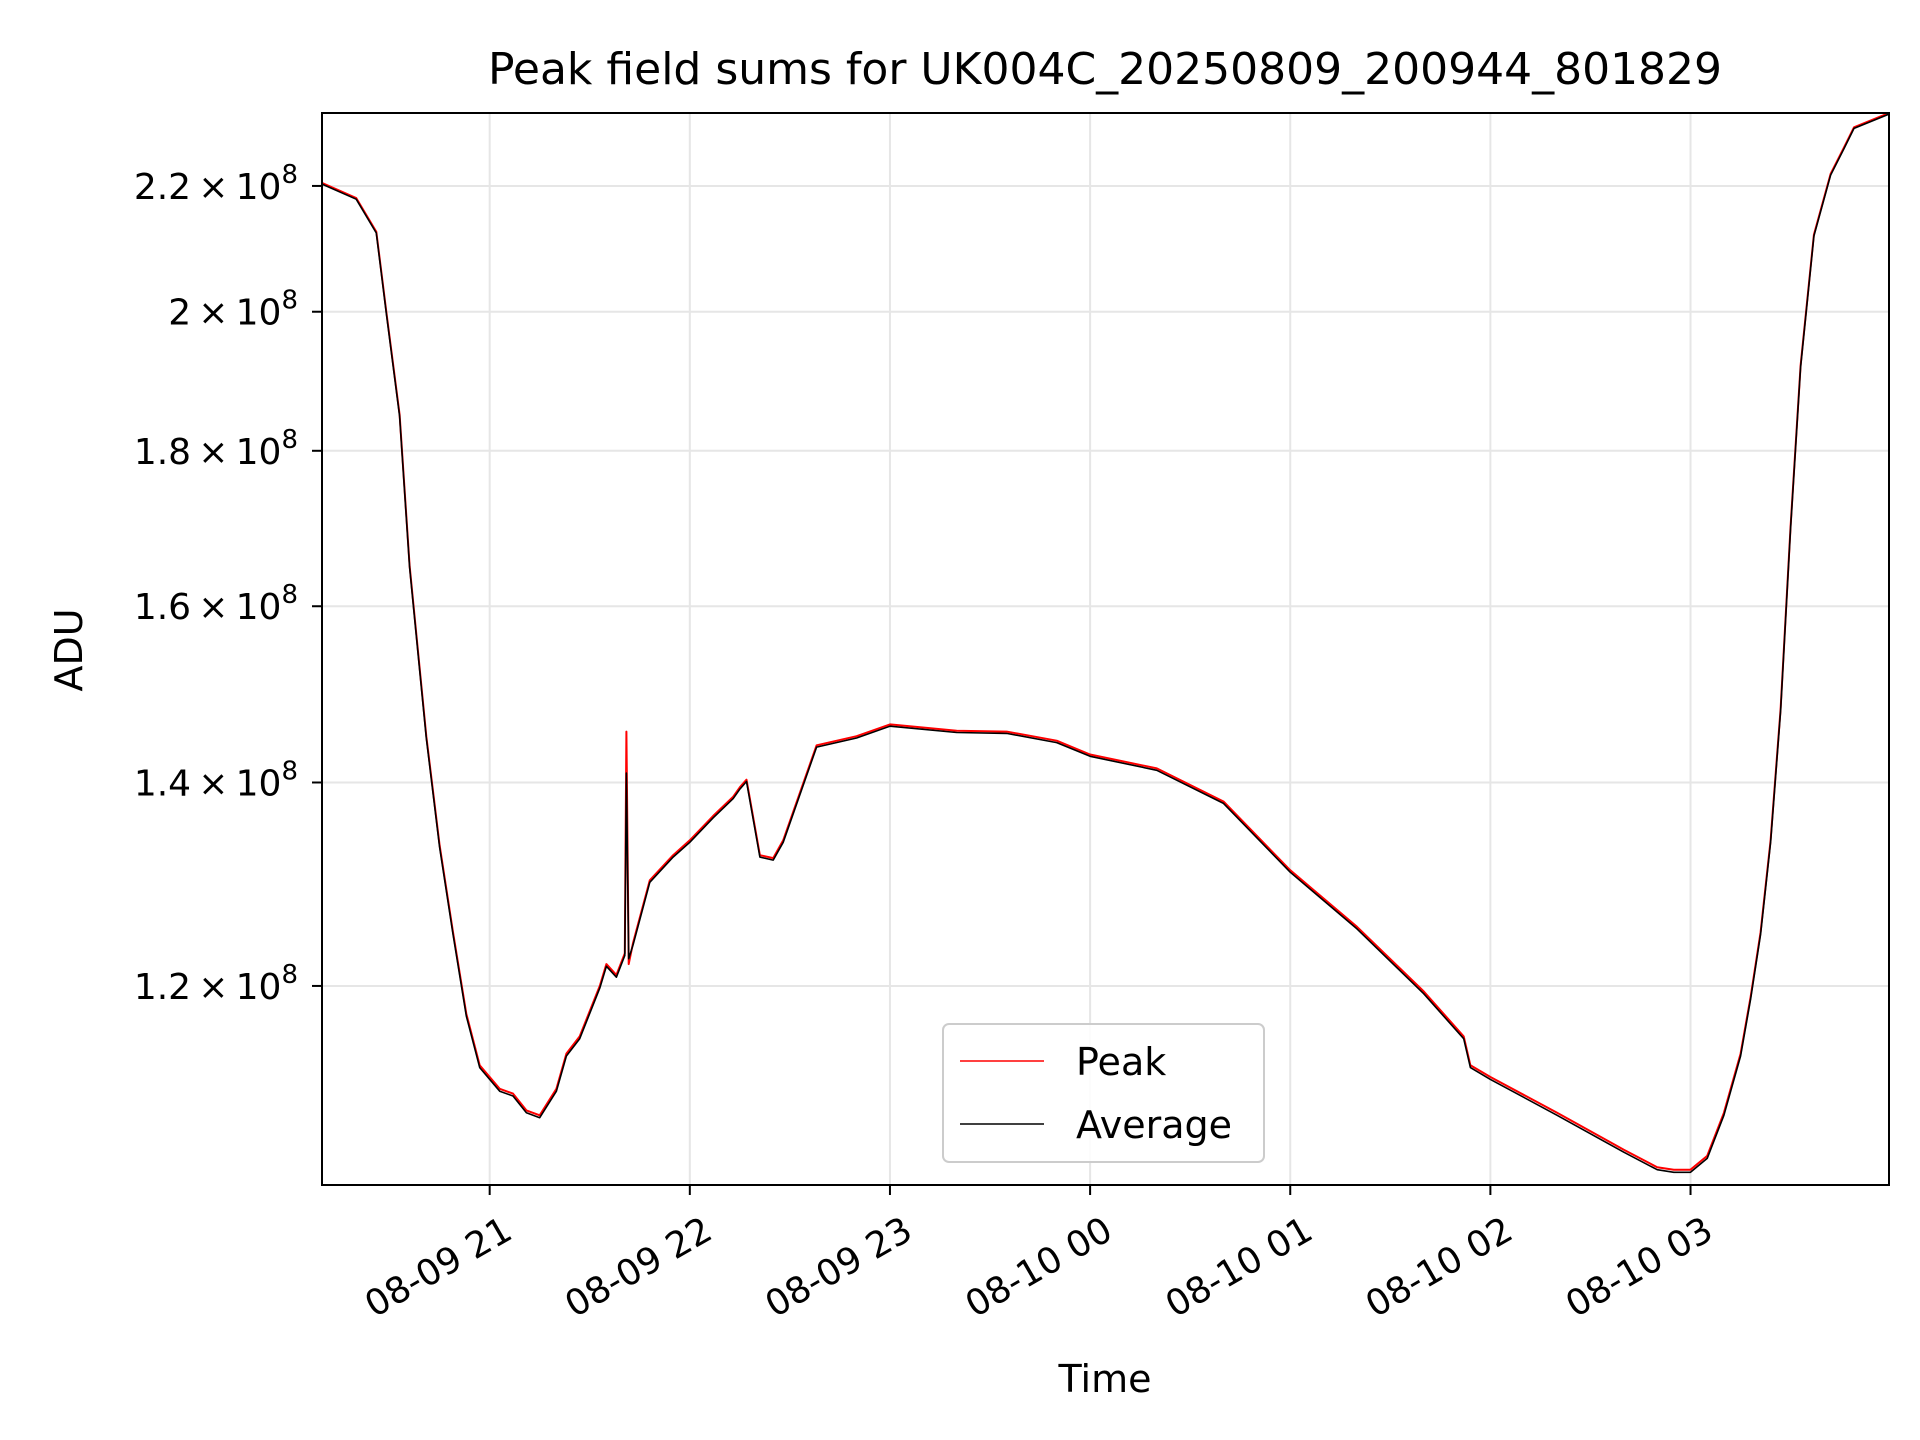 This screenshot has height=1440, width=1920. I want to click on y-tick-label: 1.4 × 10⁸, so click(216, 780).